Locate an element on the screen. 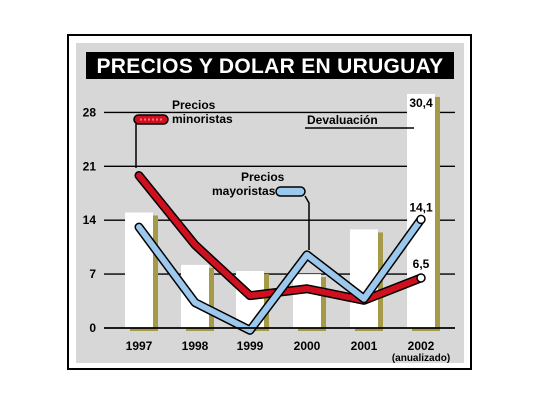  bar-2002 is located at coordinates (421, 210).